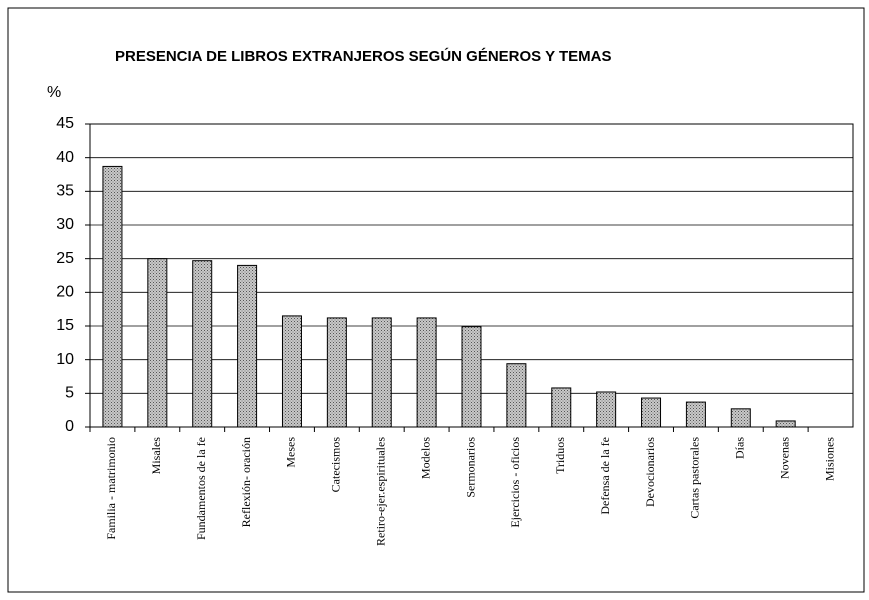 The width and height of the screenshot is (869, 600). What do you see at coordinates (246, 482) in the screenshot?
I see `x-tick-label: Reflexión- oración` at bounding box center [246, 482].